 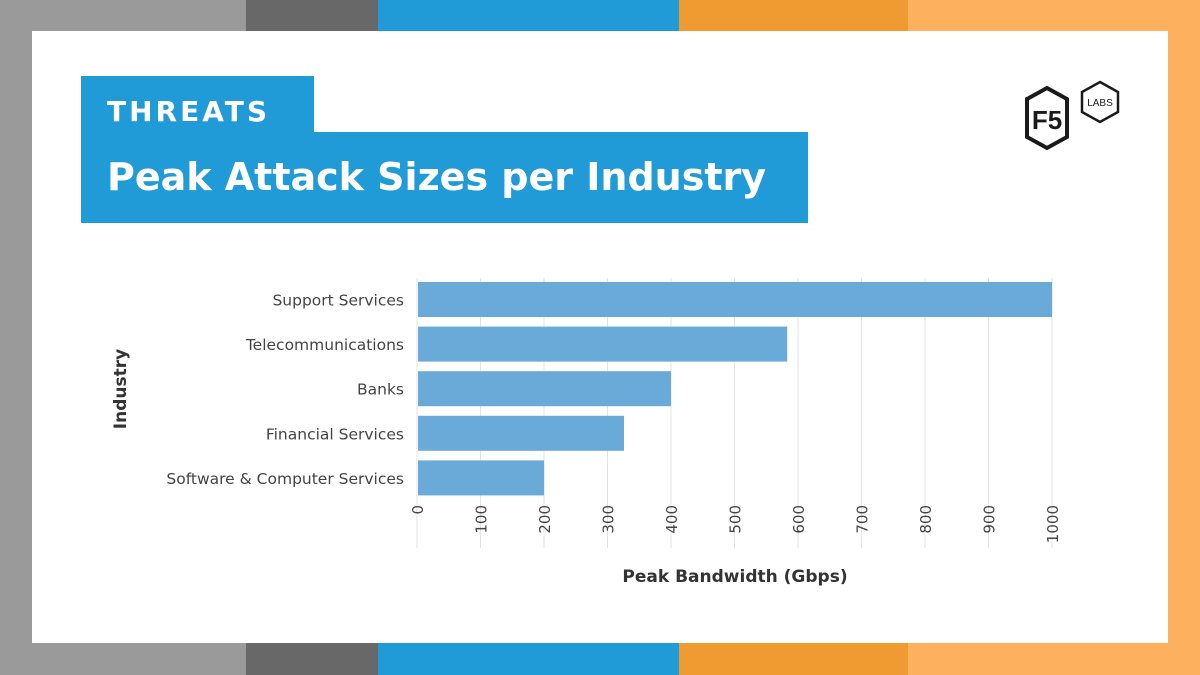 I want to click on labs-hexagon-icon, so click(x=1100, y=102).